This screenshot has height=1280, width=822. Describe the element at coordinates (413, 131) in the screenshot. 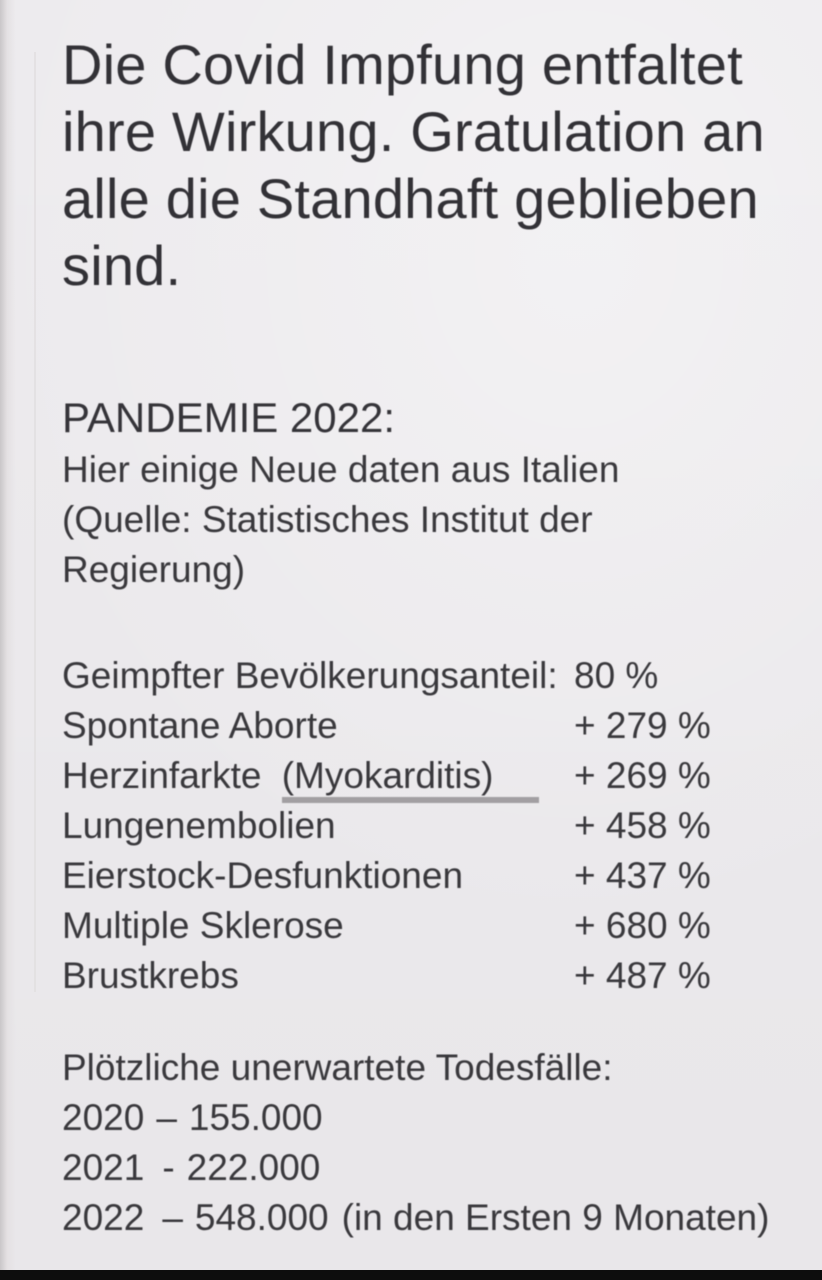

I see `intro-line: ihre Wirkung. Gratulation an` at that location.